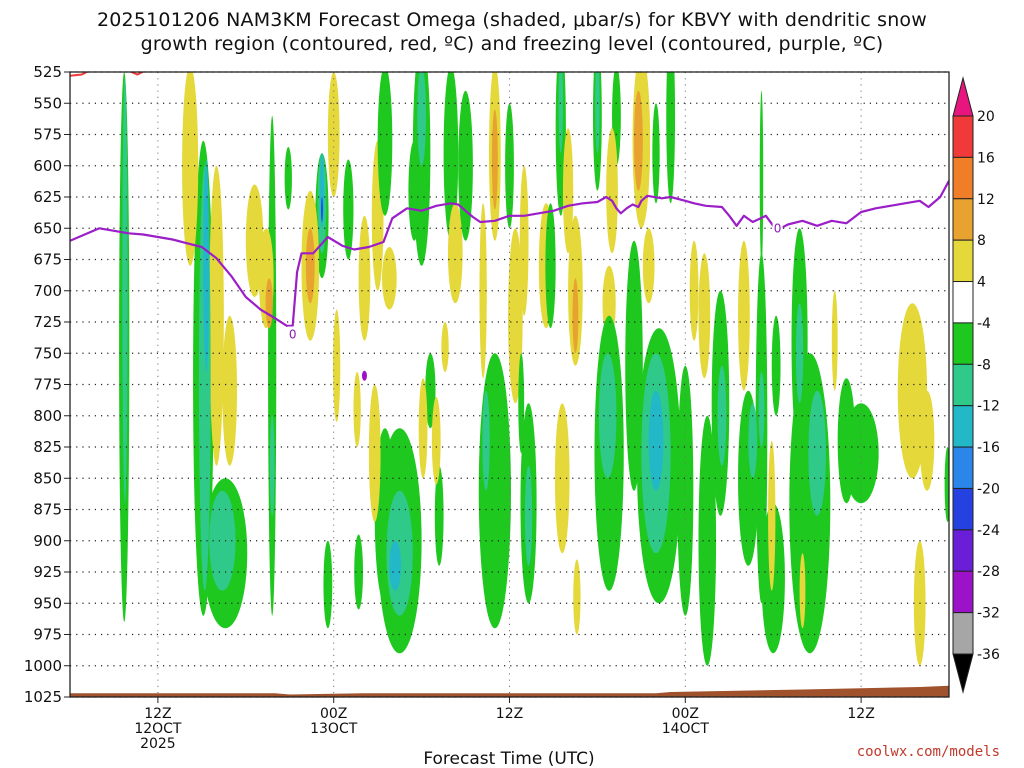 This screenshot has width=1024, height=768. What do you see at coordinates (47, 228) in the screenshot?
I see `y-tick-label: 650` at bounding box center [47, 228].